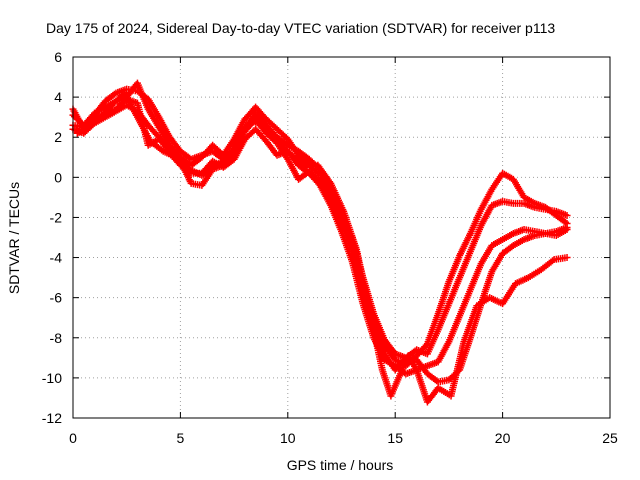  What do you see at coordinates (503, 438) in the screenshot?
I see `x-tick-label: 20` at bounding box center [503, 438].